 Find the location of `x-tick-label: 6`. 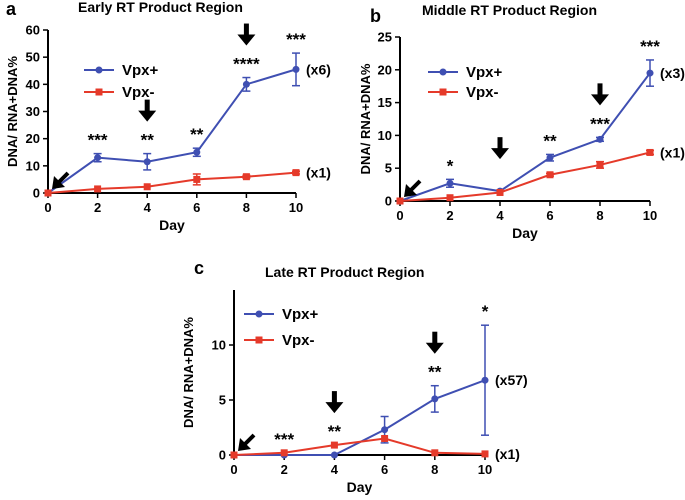

x-tick-label: 6 is located at coordinates (549, 215).